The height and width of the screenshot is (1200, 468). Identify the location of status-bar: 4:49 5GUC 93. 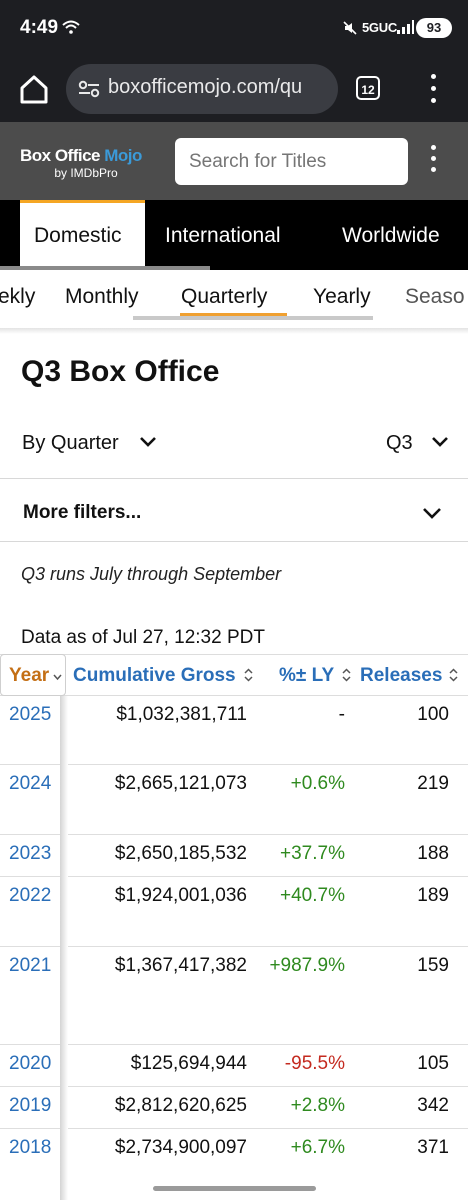
(234, 28).